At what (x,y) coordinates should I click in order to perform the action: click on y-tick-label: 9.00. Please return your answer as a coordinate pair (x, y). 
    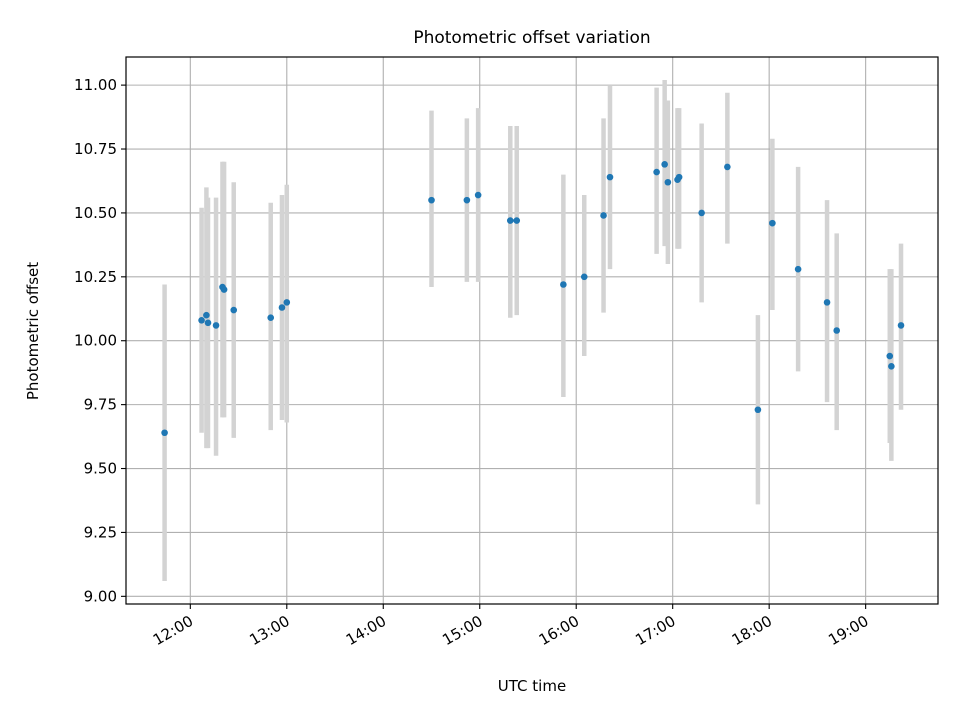
    Looking at the image, I should click on (100, 596).